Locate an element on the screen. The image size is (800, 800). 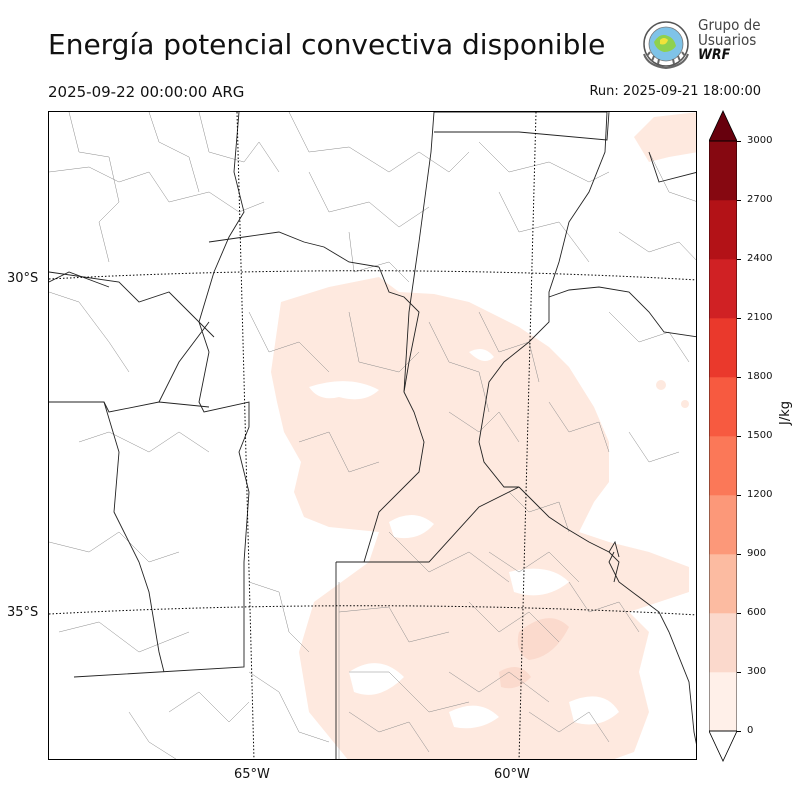
colorbar-under-arrow is located at coordinates (723, 746).